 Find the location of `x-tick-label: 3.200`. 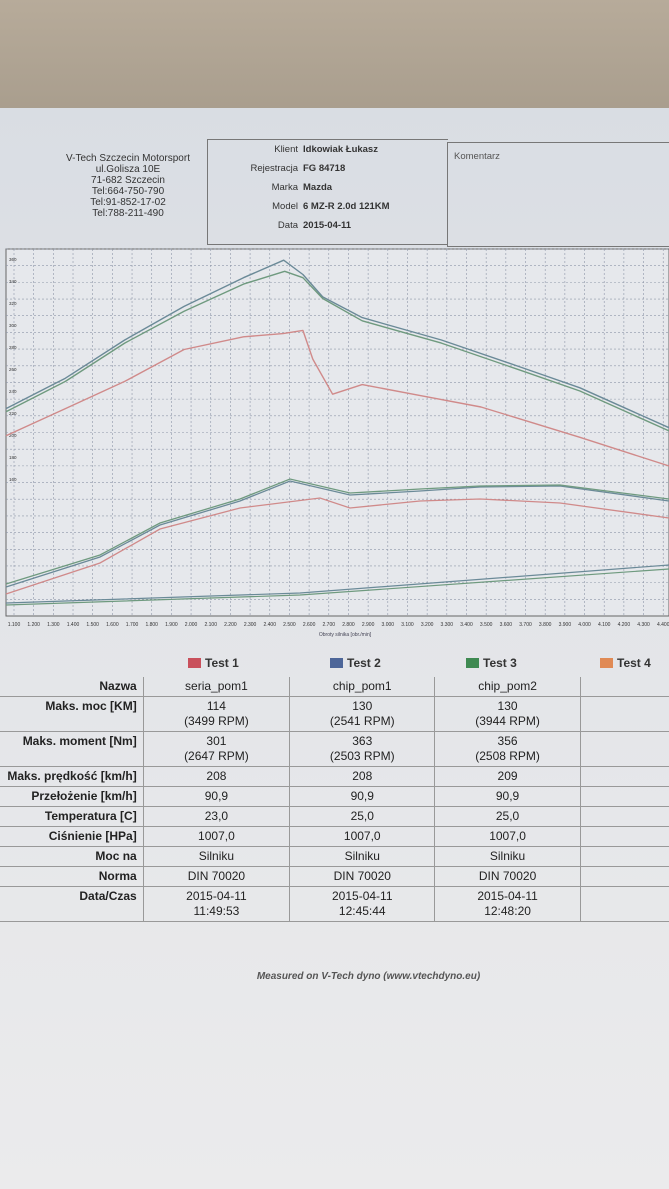

x-tick-label: 3.200 is located at coordinates (427, 625).